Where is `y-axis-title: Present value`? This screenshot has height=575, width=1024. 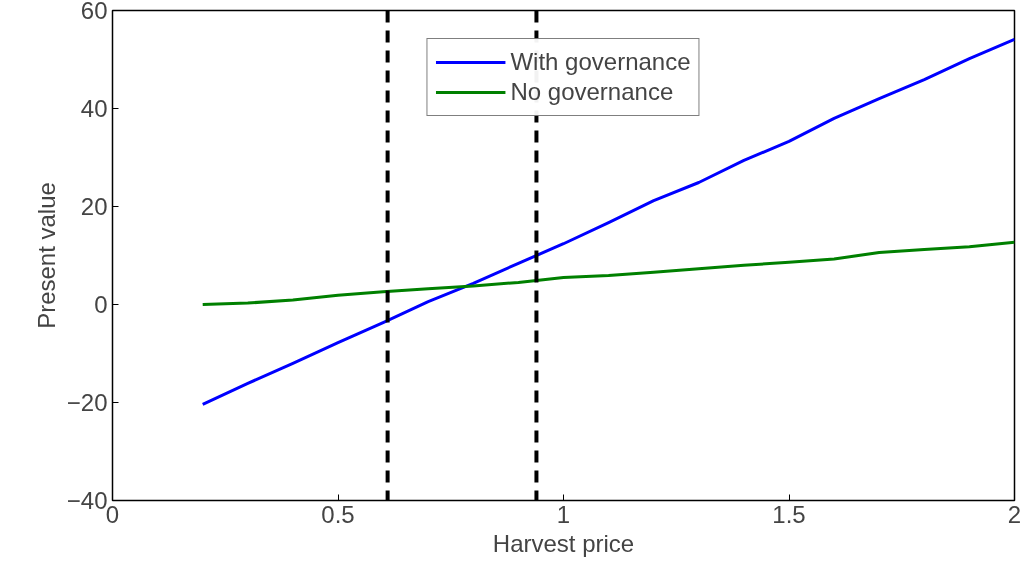 y-axis-title: Present value is located at coordinates (46, 255).